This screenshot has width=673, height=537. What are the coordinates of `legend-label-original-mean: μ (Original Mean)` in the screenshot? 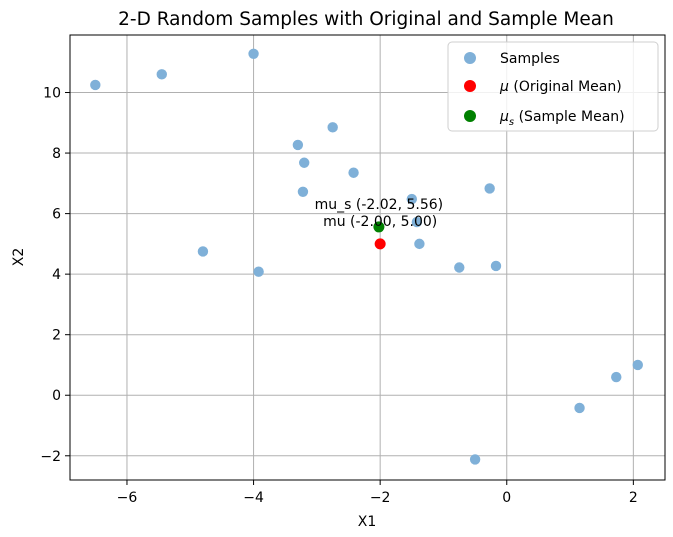 It's located at (560, 87).